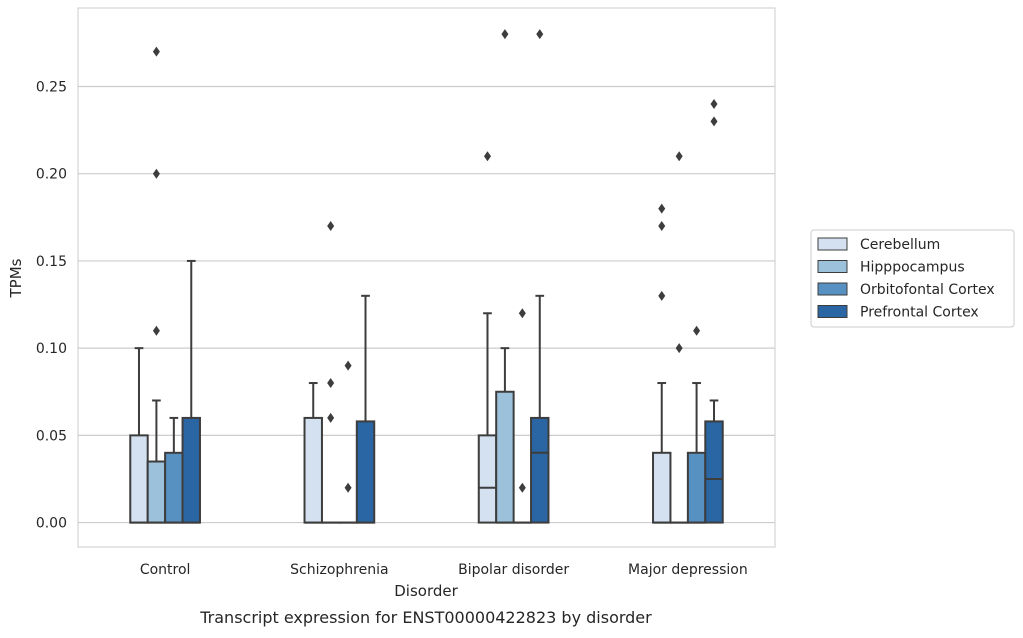 The height and width of the screenshot is (638, 1023). What do you see at coordinates (339, 570) in the screenshot?
I see `x-tick-label: Schizophrenia` at bounding box center [339, 570].